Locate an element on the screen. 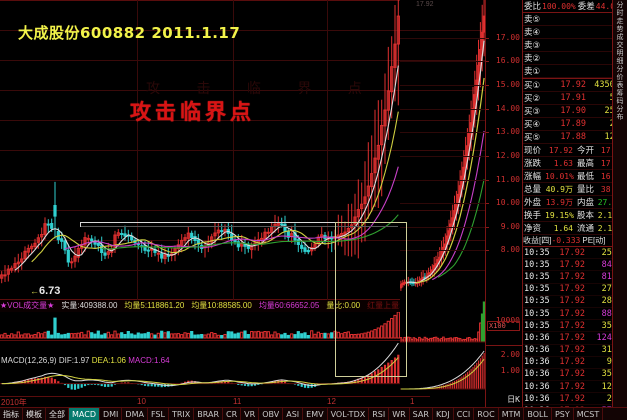  sell-order-row: 卖③ is located at coordinates (575, 45).